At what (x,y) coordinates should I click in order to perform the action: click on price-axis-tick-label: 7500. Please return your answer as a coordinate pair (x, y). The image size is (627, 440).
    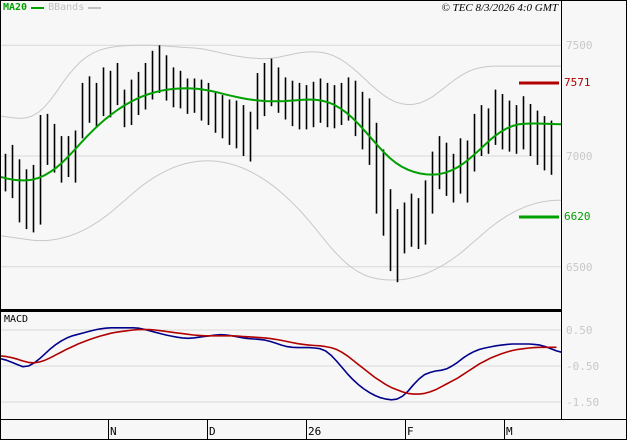
    Looking at the image, I should click on (579, 45).